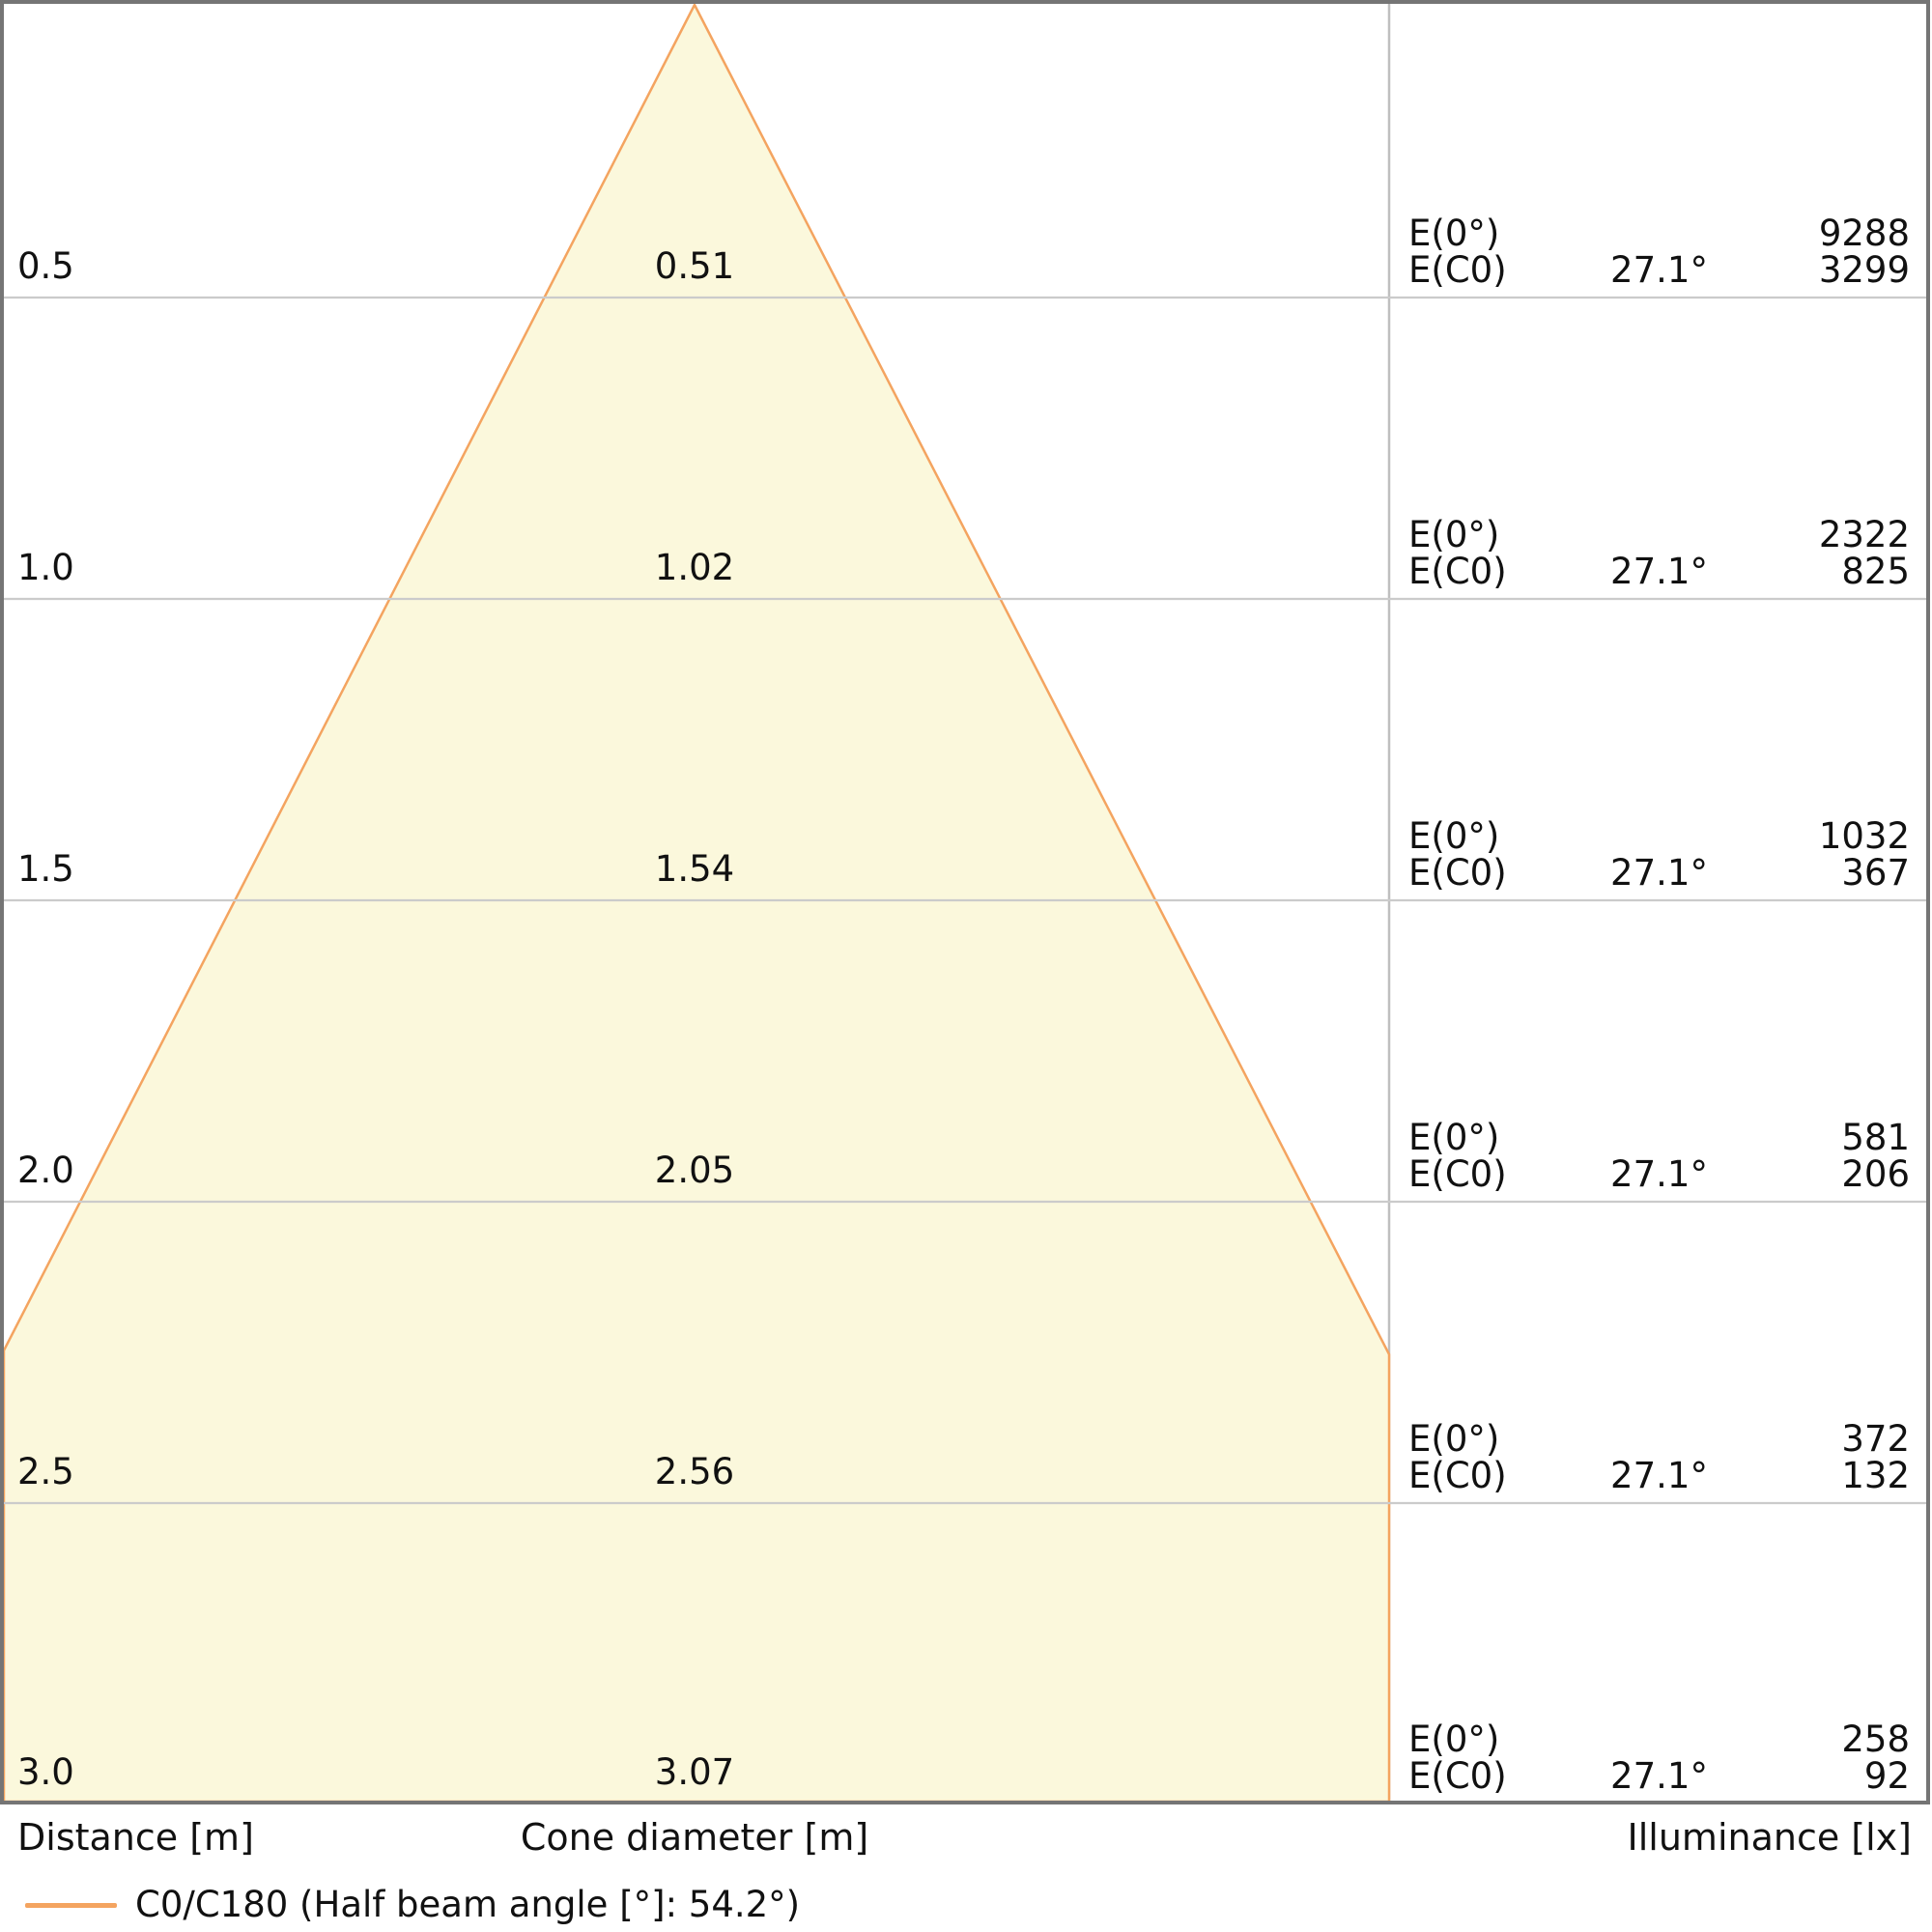 This screenshot has width=1932, height=1932. I want to click on distance-label: 2.0, so click(45, 1170).